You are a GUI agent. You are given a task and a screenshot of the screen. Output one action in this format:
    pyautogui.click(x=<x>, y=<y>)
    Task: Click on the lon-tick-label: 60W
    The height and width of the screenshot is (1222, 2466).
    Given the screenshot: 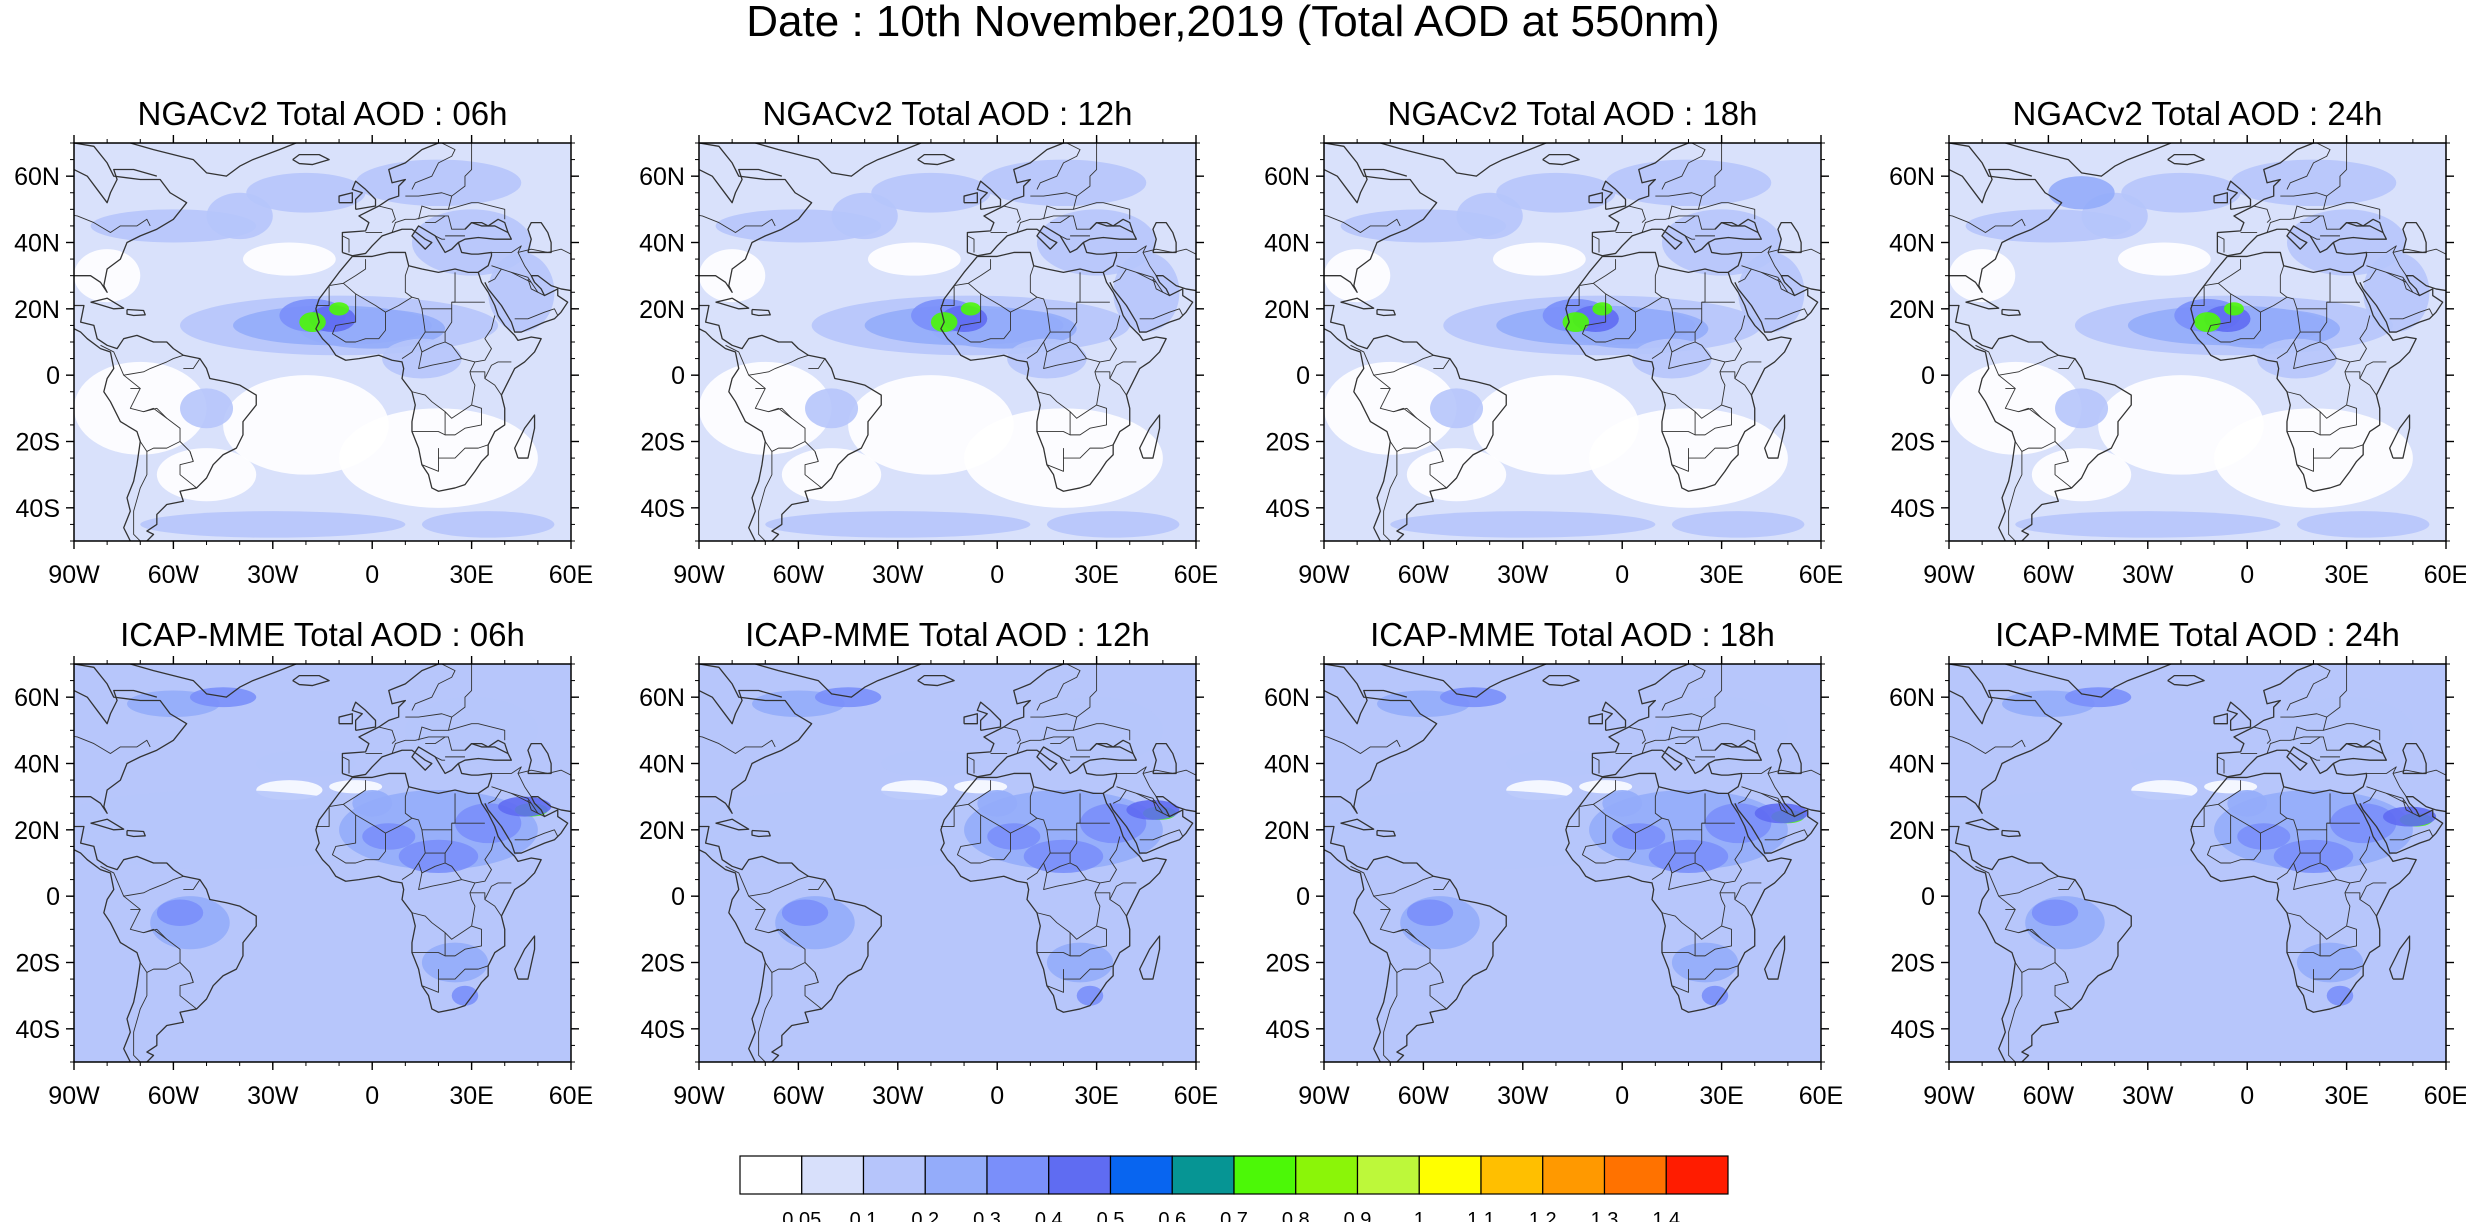 What is the action you would take?
    pyautogui.click(x=2049, y=1096)
    